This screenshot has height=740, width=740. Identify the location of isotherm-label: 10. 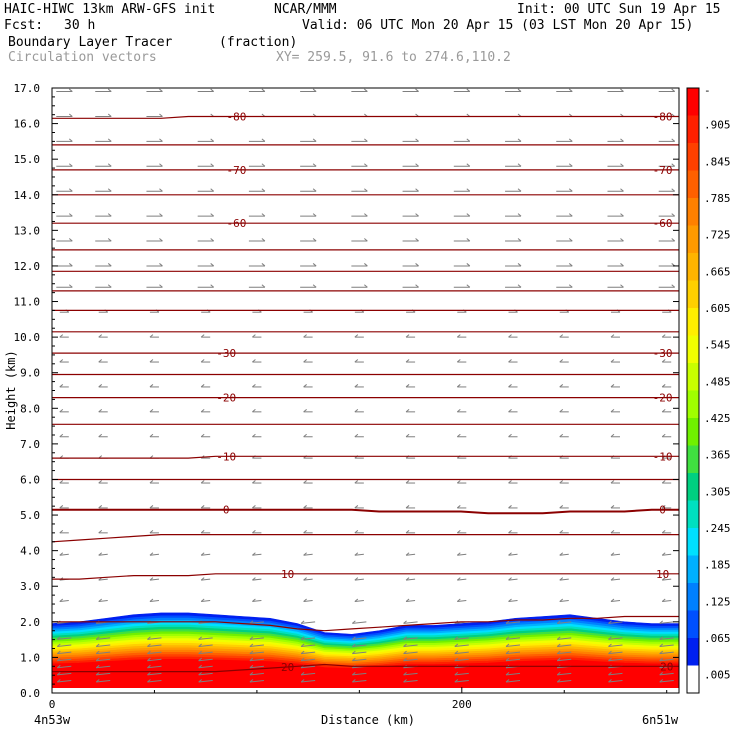
(662, 574).